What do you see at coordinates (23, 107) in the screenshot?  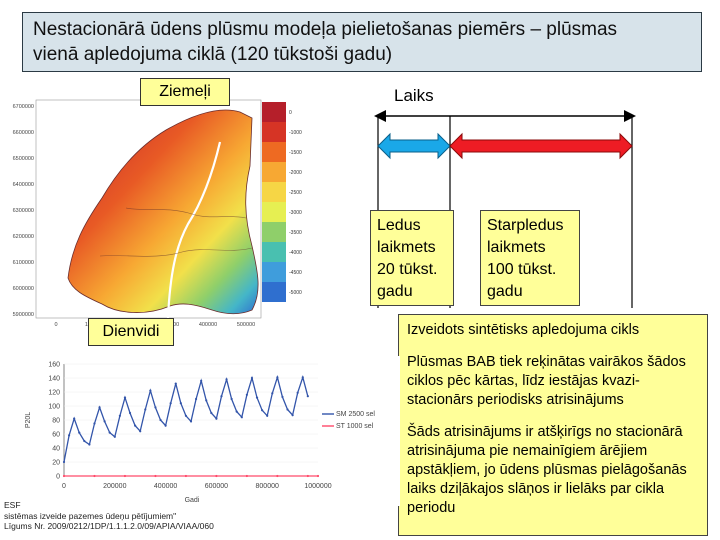 I see `map-y-tick: 6700000` at bounding box center [23, 107].